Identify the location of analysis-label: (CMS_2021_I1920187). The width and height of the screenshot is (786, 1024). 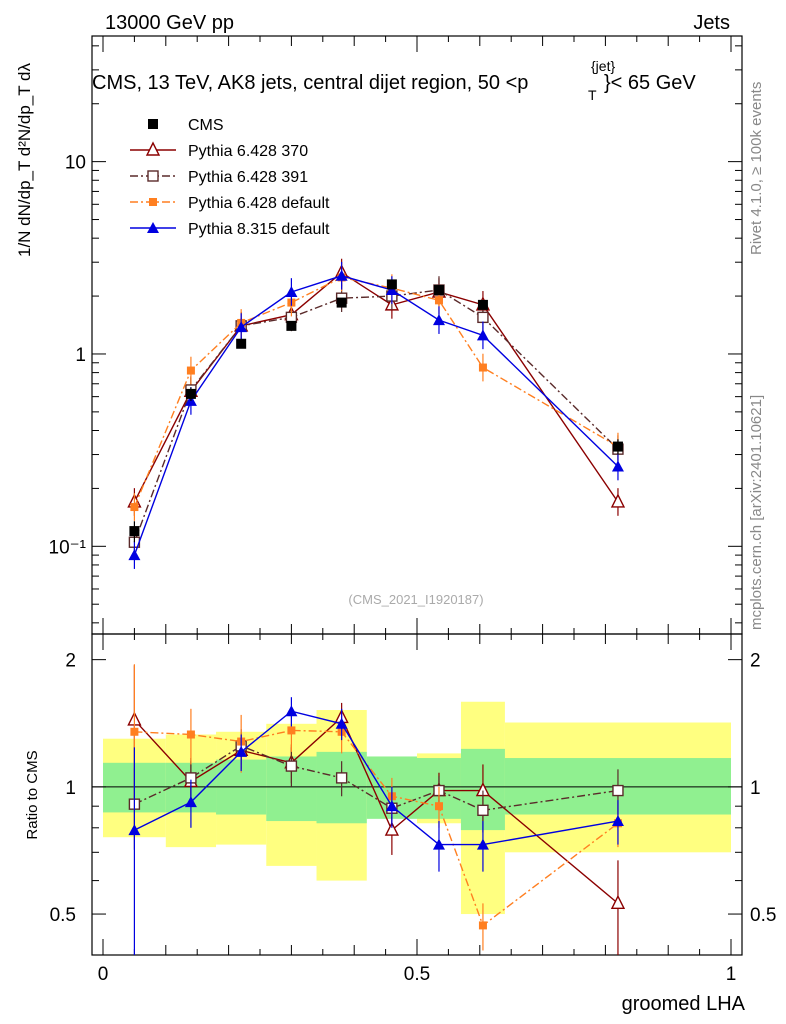
(415, 599).